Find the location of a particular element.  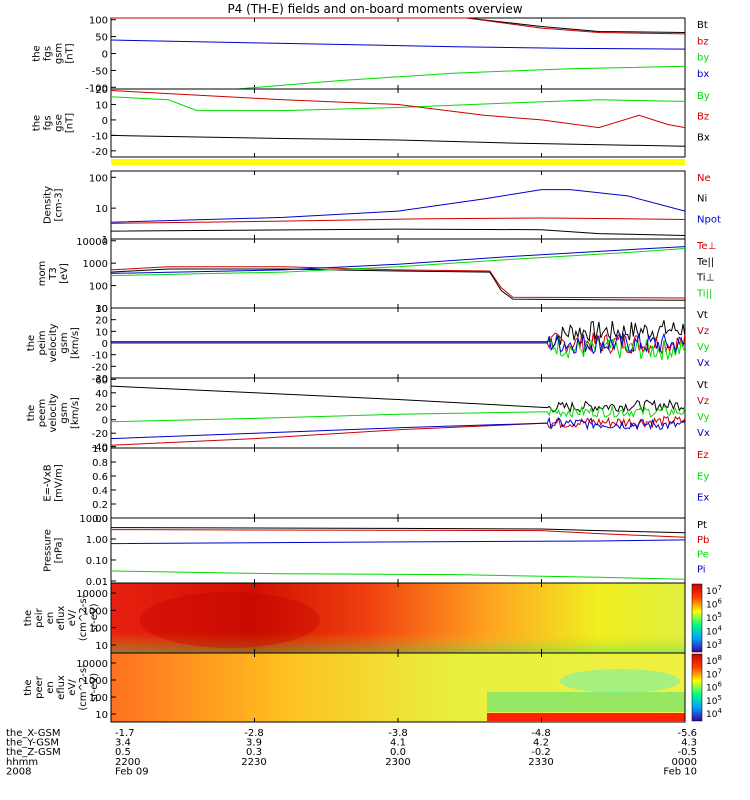

y-axis-label-line: T3 is located at coordinates (53, 273).